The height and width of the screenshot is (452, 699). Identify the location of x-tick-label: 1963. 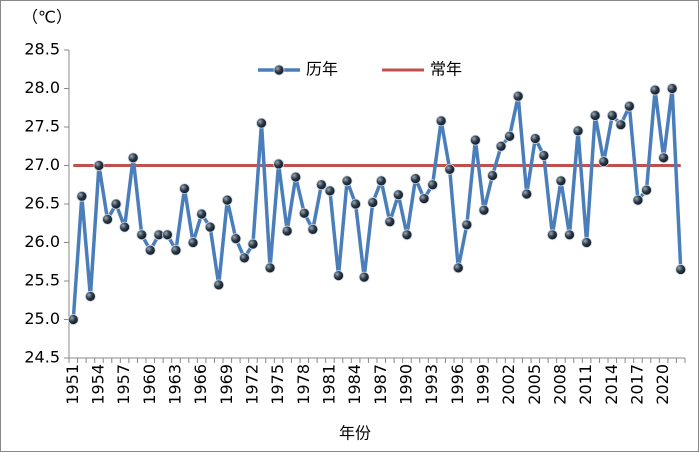
(174, 384).